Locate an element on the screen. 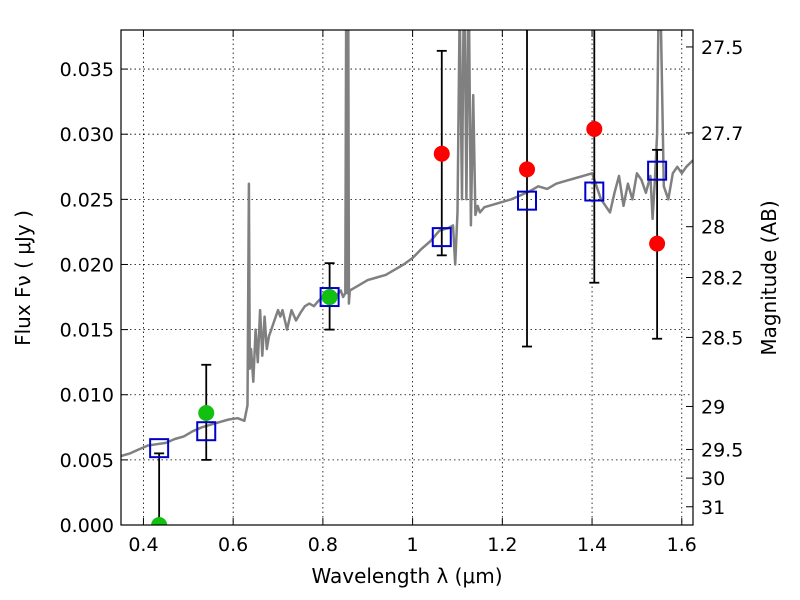 The height and width of the screenshot is (600, 800). y2-tick-label: 27.7 is located at coordinates (722, 134).